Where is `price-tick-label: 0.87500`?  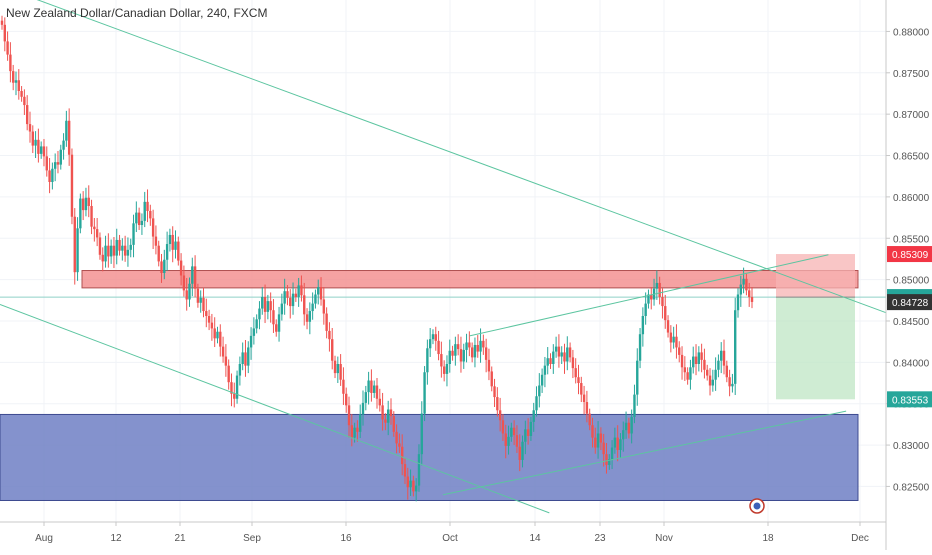
price-tick-label: 0.87500 is located at coordinates (911, 74).